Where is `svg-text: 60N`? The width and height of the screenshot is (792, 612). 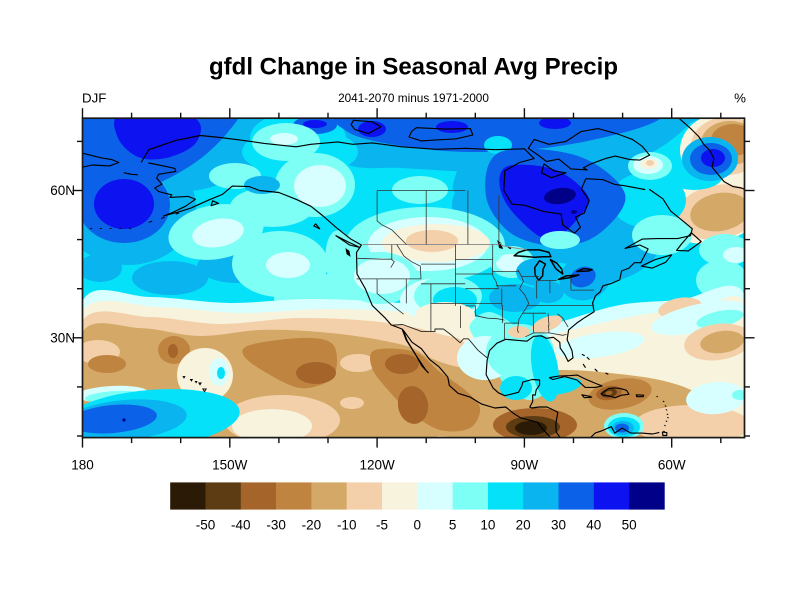 svg-text: 60N is located at coordinates (62, 190).